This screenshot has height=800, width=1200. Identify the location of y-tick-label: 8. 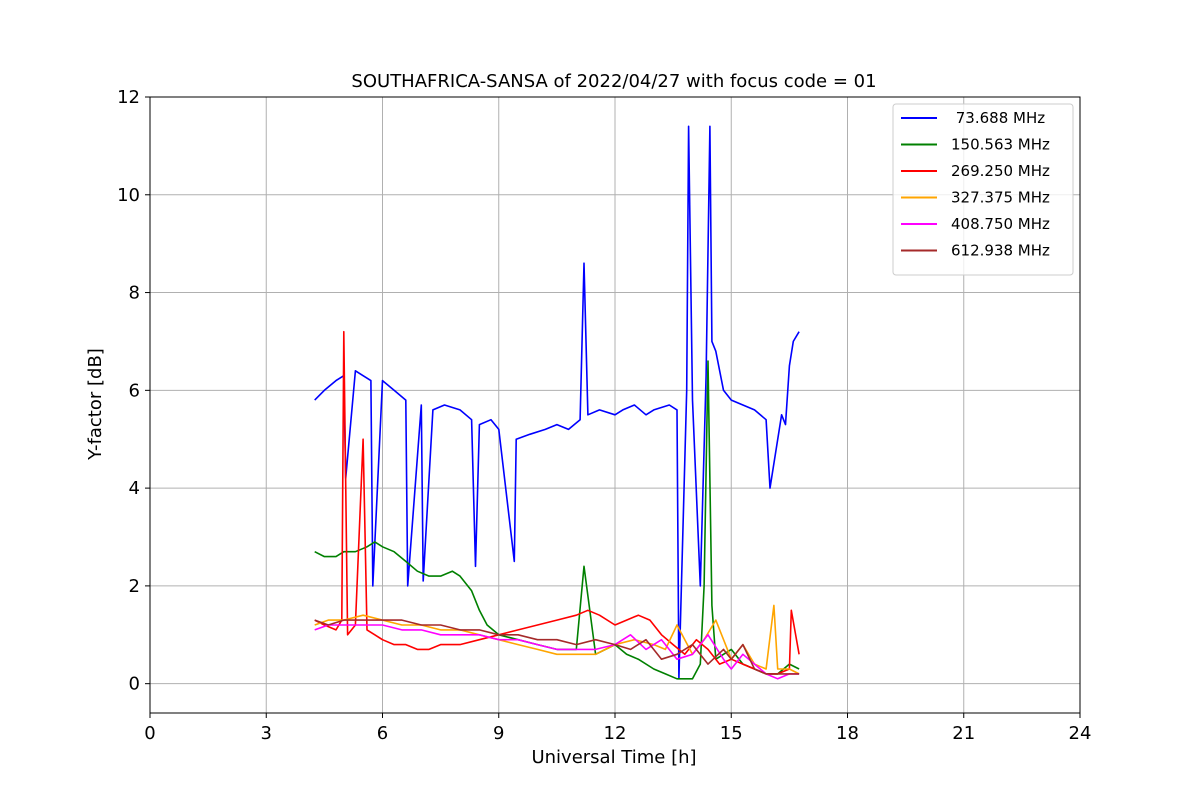
(134, 293).